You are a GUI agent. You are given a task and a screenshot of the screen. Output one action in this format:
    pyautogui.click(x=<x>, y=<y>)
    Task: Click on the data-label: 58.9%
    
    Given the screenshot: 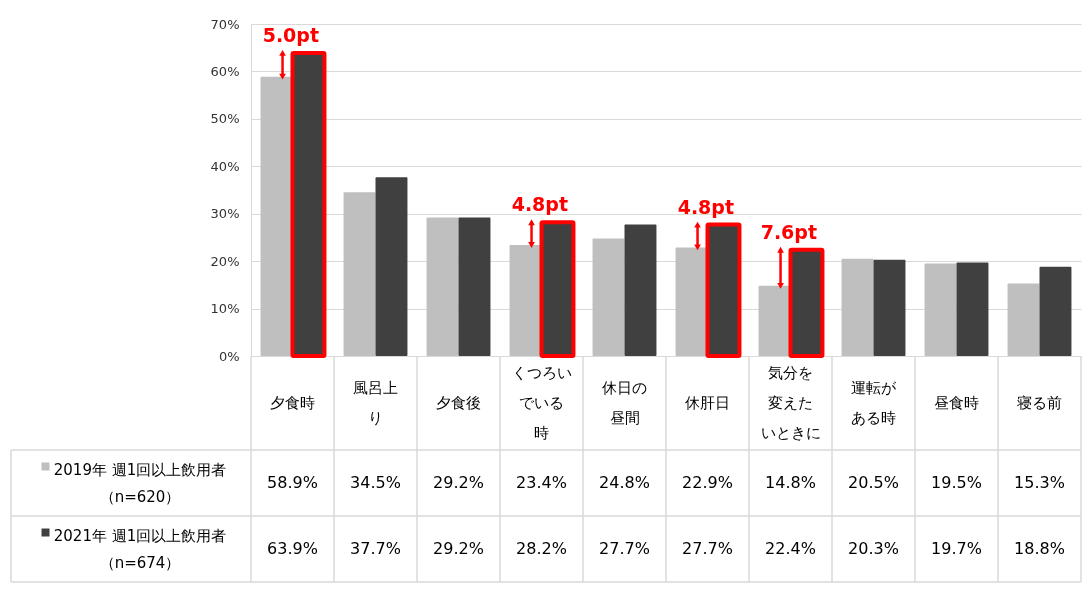 What is the action you would take?
    pyautogui.click(x=292, y=482)
    